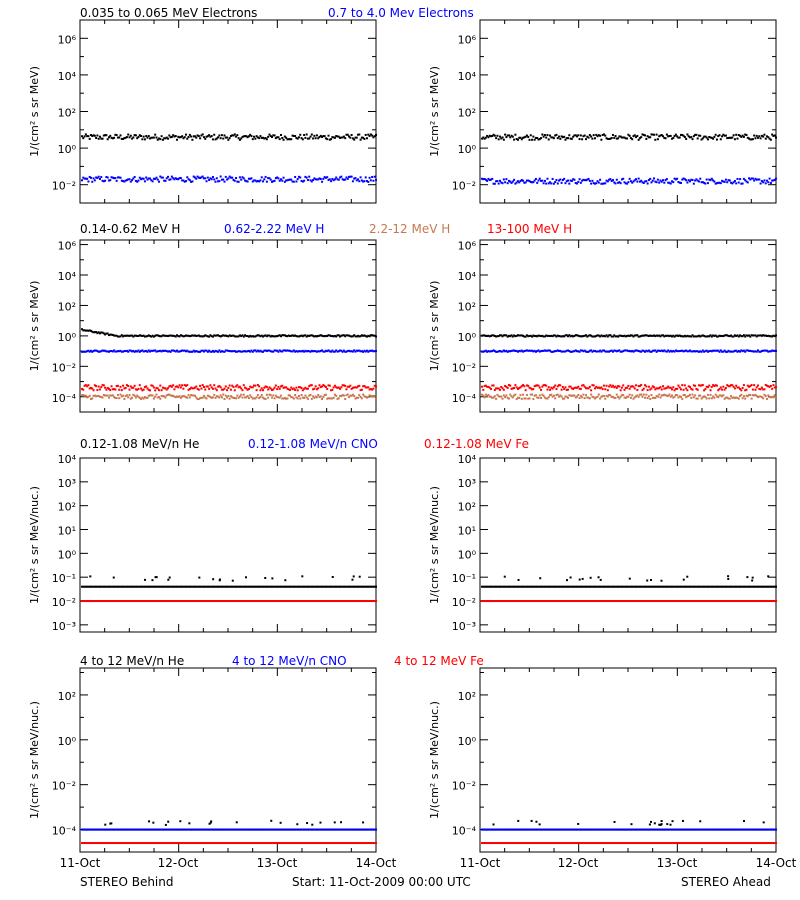 The width and height of the screenshot is (800, 900). What do you see at coordinates (313, 444) in the screenshot?
I see `legend-entry-3-2: 0.12-1.08 MeV/n CNO` at bounding box center [313, 444].